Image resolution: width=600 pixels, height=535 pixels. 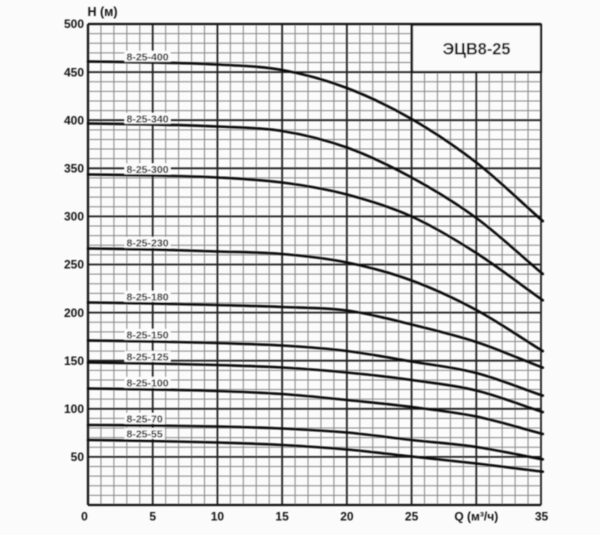 What do you see at coordinates (74, 361) in the screenshot?
I see `svg-text: 150` at bounding box center [74, 361].